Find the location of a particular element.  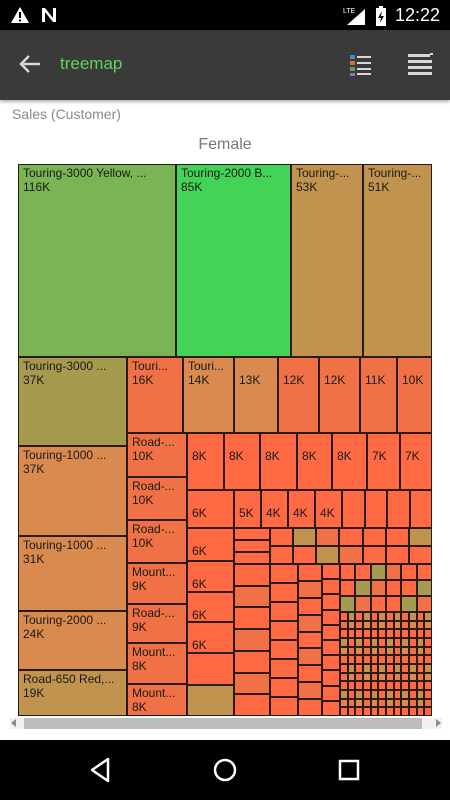

treemap-tile: Touring-2000 B... 85K is located at coordinates (233, 260).